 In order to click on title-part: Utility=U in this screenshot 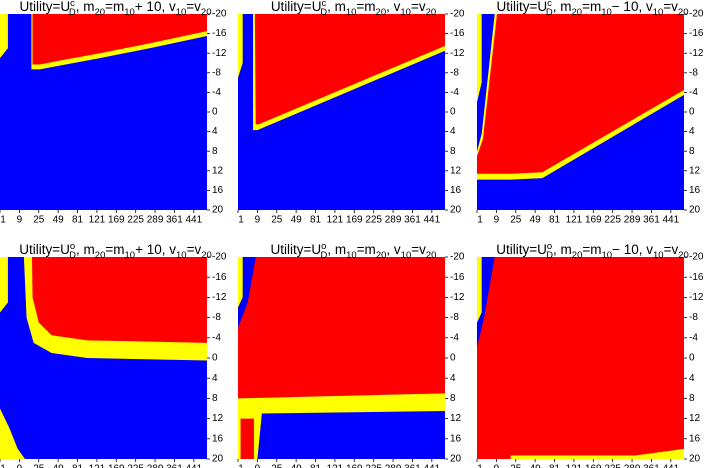, I will do `click(521, 7)`.